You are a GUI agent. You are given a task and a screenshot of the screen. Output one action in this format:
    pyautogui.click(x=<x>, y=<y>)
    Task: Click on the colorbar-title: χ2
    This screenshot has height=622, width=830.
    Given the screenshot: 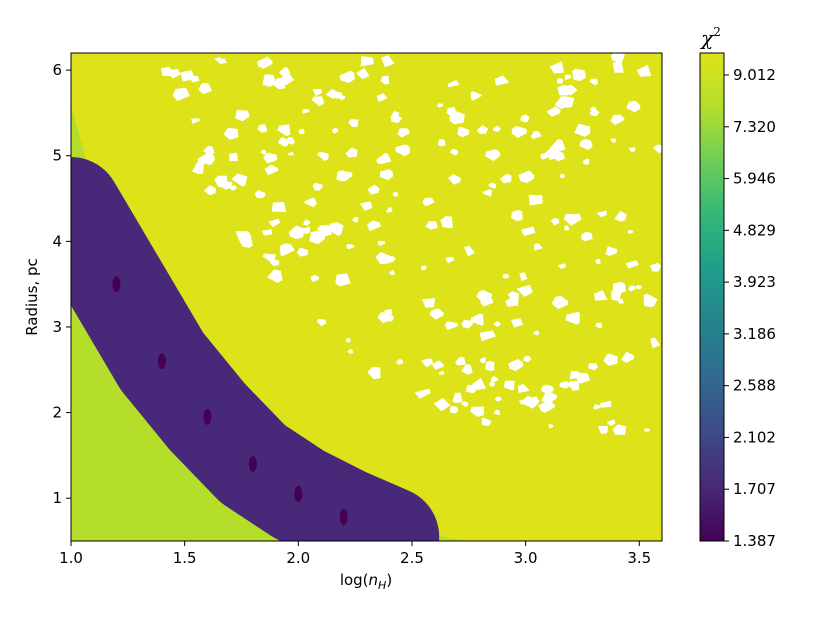 What is the action you would take?
    pyautogui.click(x=710, y=37)
    